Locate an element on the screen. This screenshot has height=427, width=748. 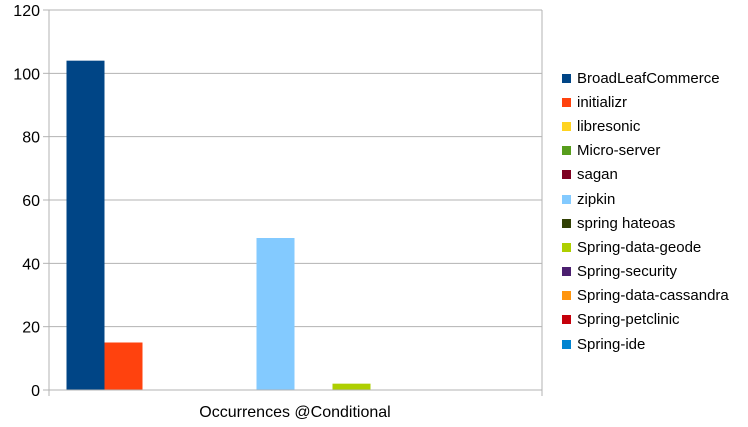
legend-label: initializr is located at coordinates (602, 102).